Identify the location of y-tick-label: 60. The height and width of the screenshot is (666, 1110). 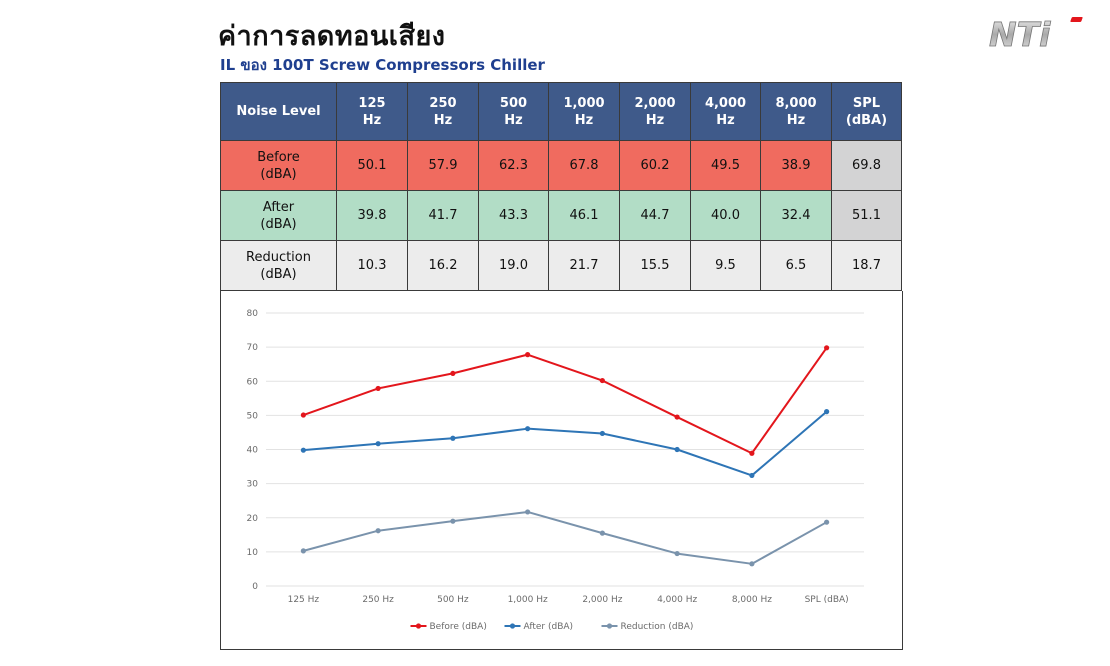
(253, 382).